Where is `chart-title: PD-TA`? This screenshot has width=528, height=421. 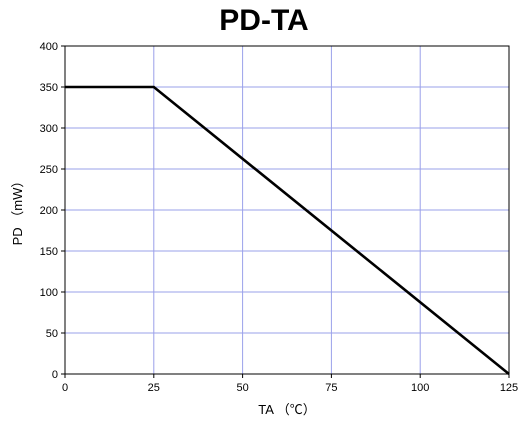 chart-title: PD-TA is located at coordinates (264, 20).